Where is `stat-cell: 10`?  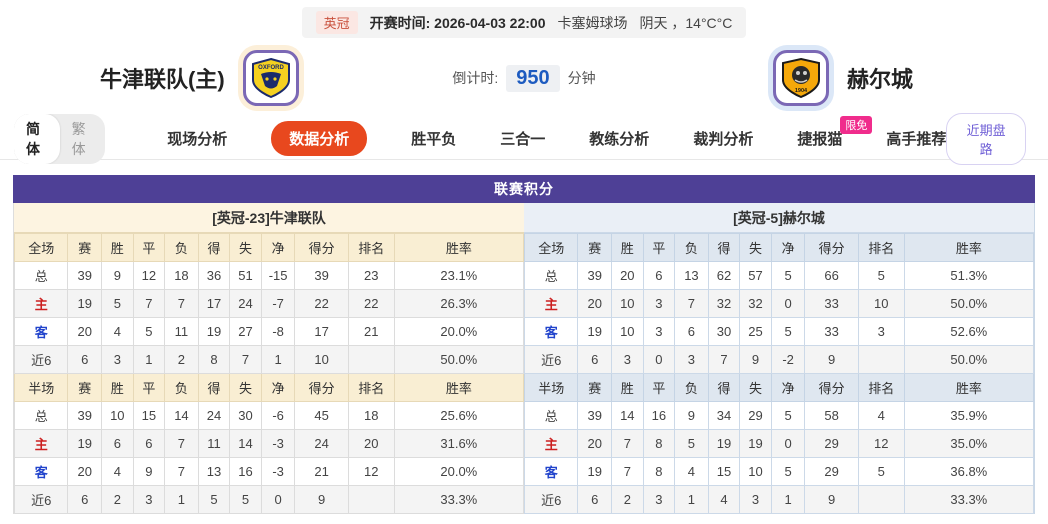 stat-cell: 10 is located at coordinates (627, 331).